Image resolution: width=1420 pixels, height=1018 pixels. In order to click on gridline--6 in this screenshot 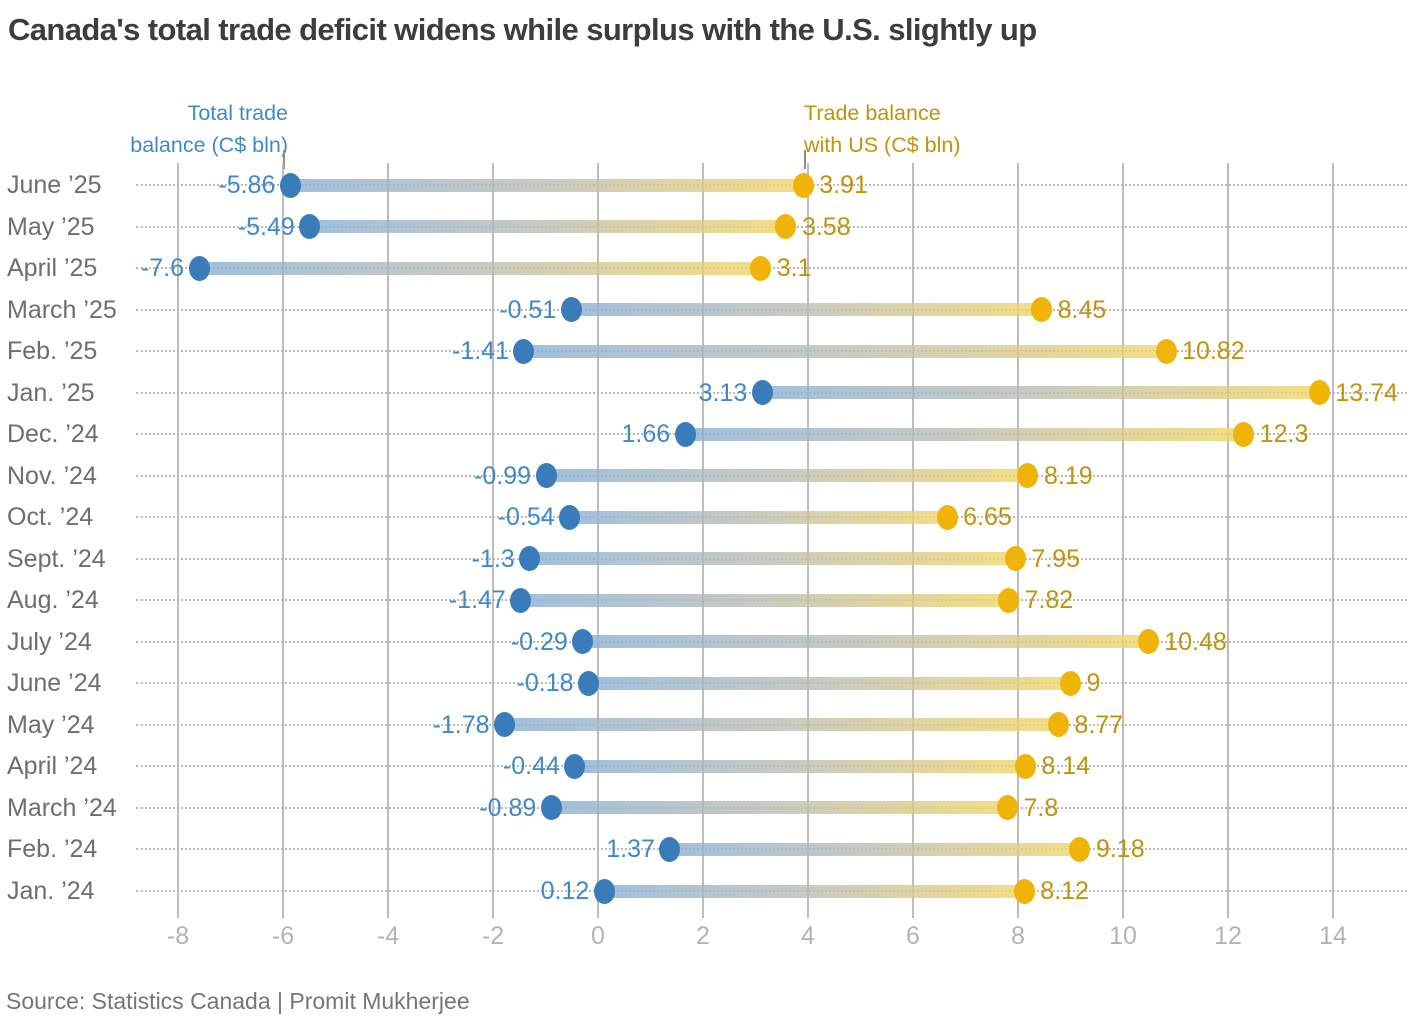, I will do `click(283, 540)`.